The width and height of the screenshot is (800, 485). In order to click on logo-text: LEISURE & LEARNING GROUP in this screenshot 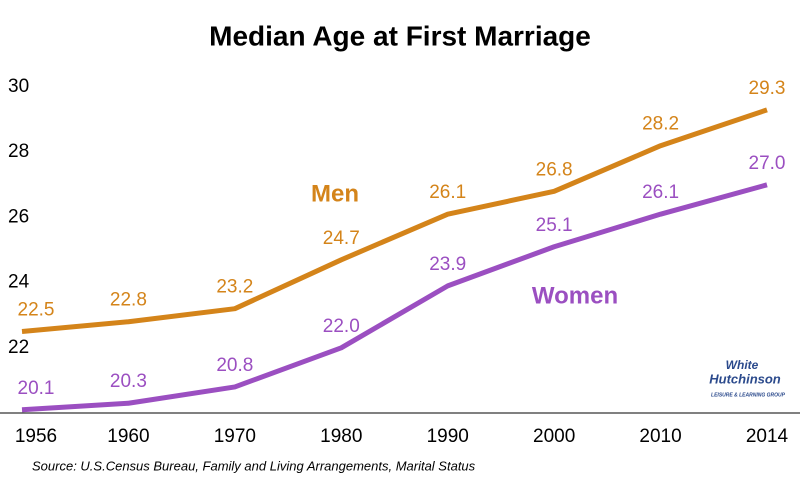, I will do `click(748, 395)`.